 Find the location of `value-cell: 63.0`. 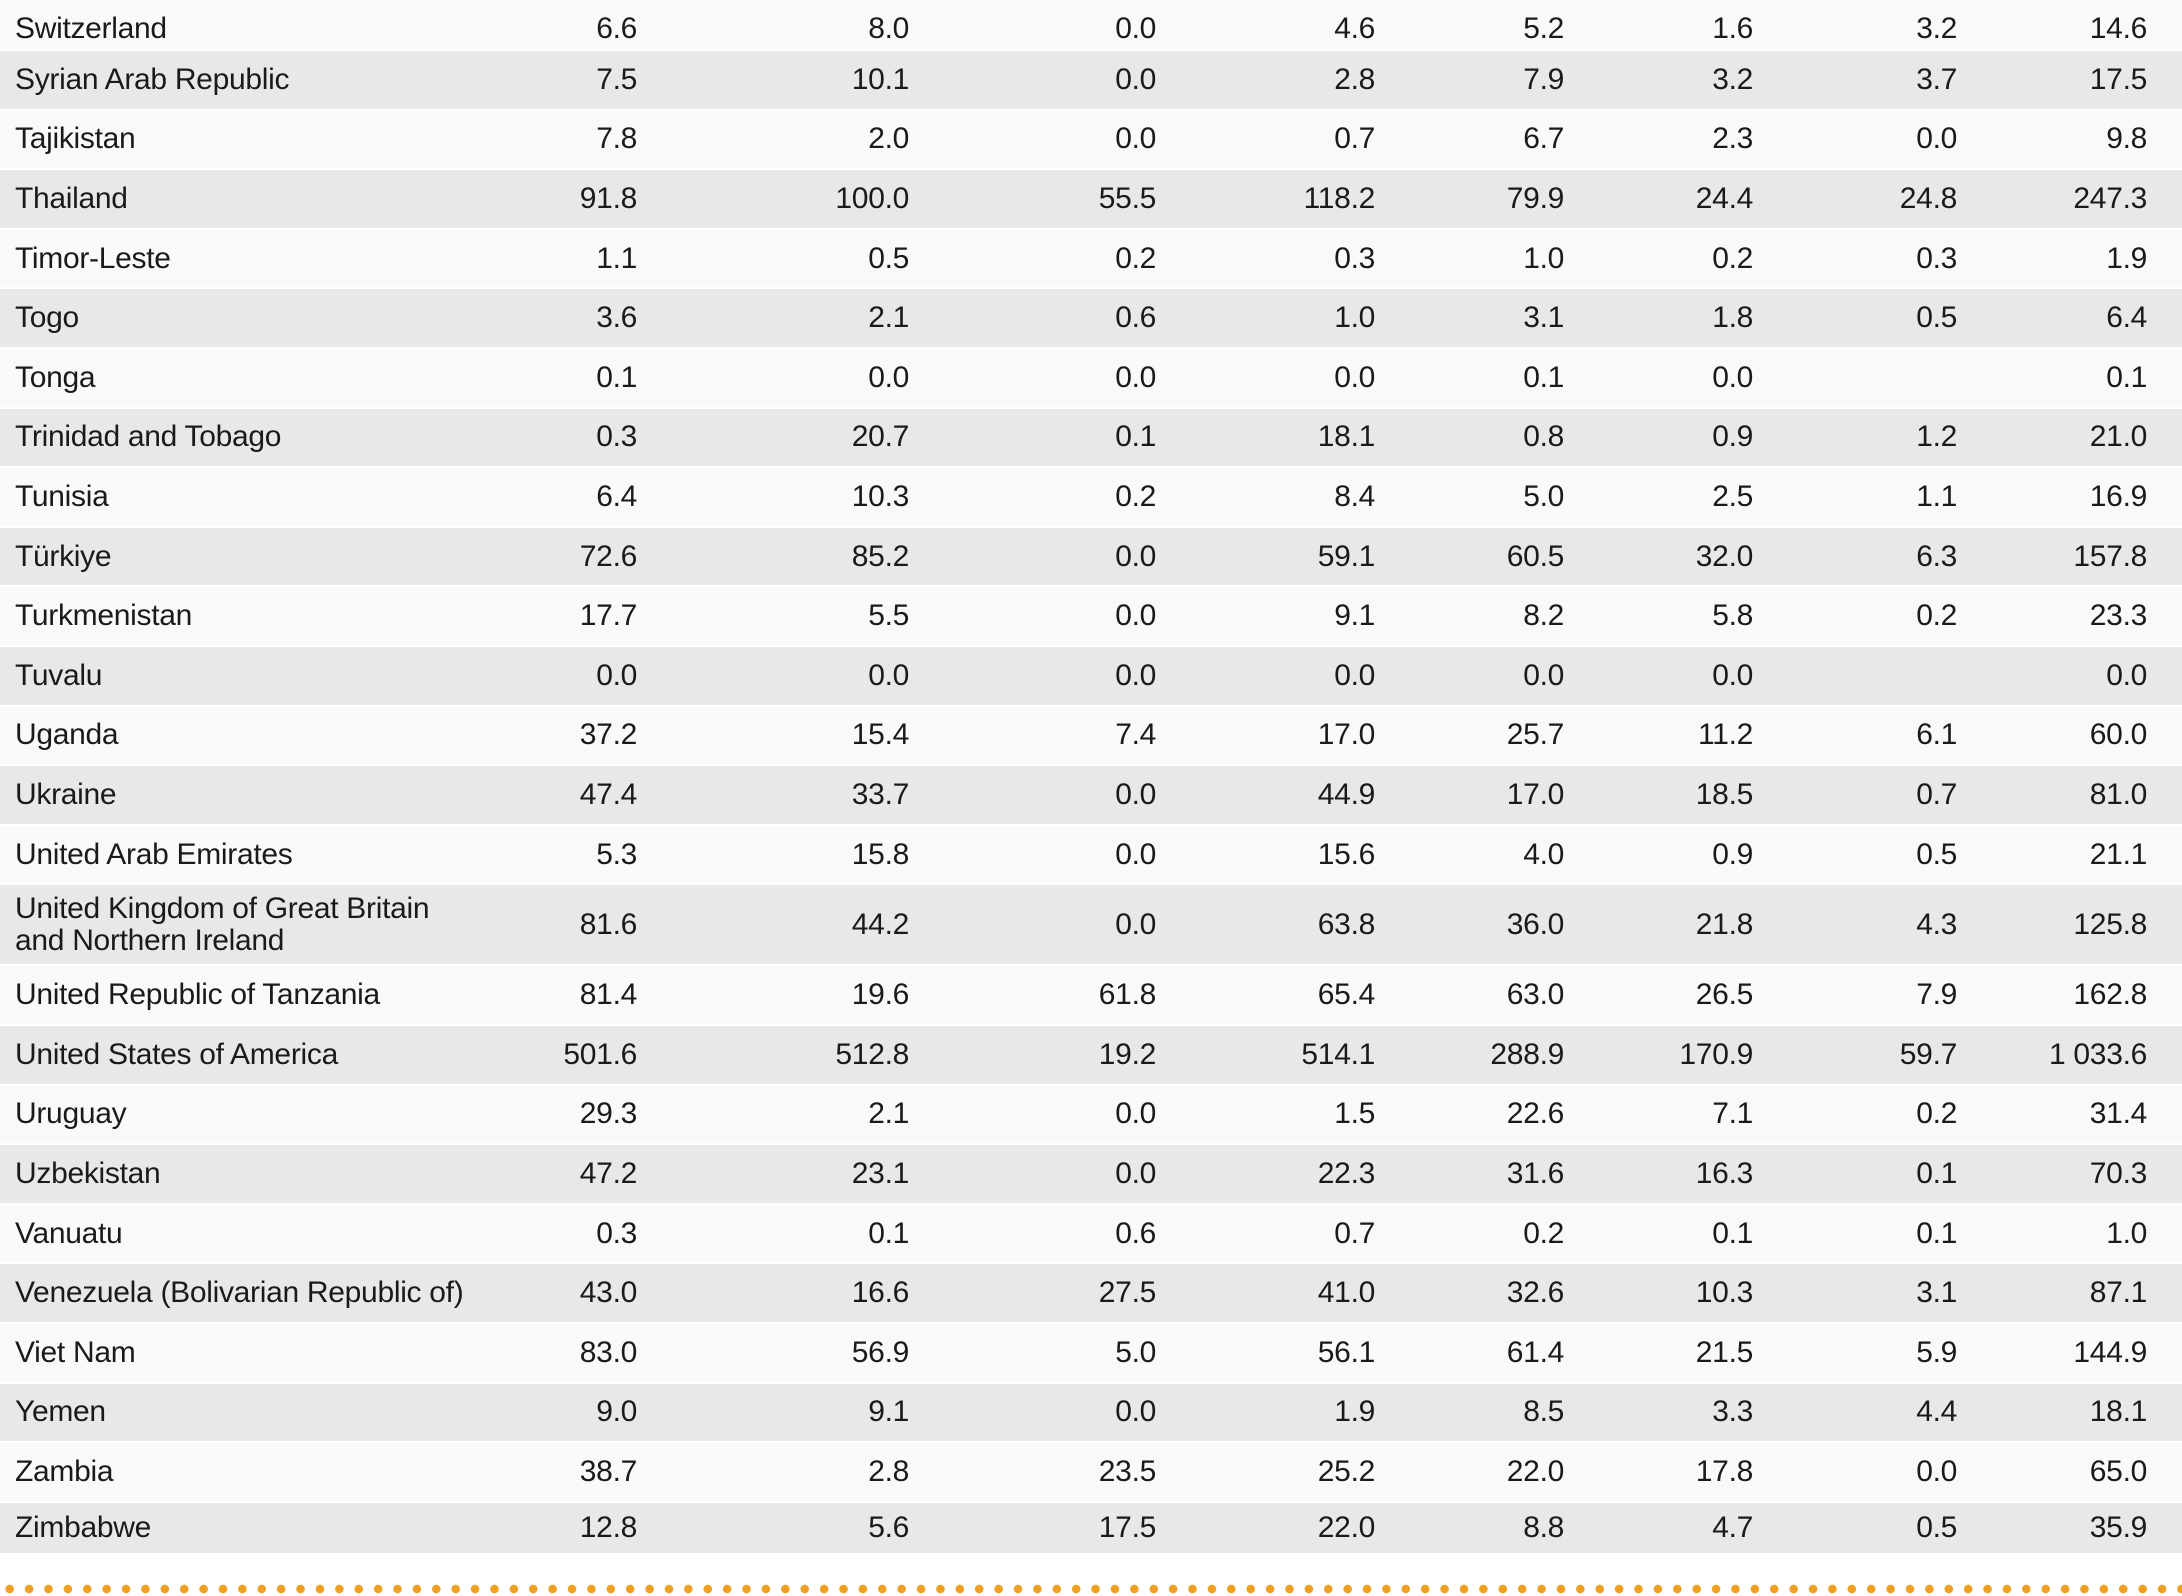

value-cell: 63.0 is located at coordinates (1535, 995).